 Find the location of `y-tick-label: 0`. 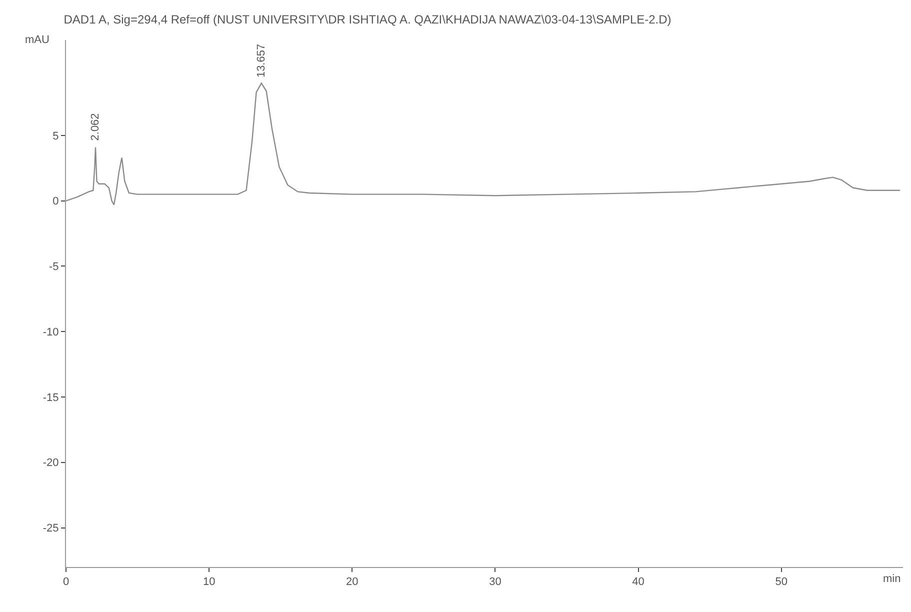

y-tick-label: 0 is located at coordinates (55, 202).